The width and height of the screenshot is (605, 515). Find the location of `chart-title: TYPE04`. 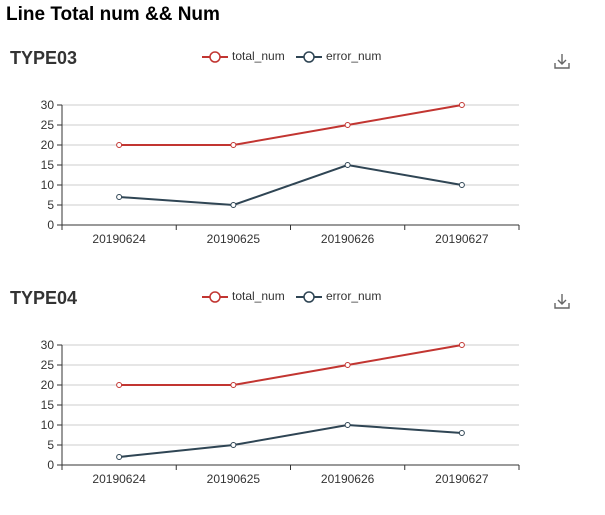

chart-title: TYPE04 is located at coordinates (44, 298).